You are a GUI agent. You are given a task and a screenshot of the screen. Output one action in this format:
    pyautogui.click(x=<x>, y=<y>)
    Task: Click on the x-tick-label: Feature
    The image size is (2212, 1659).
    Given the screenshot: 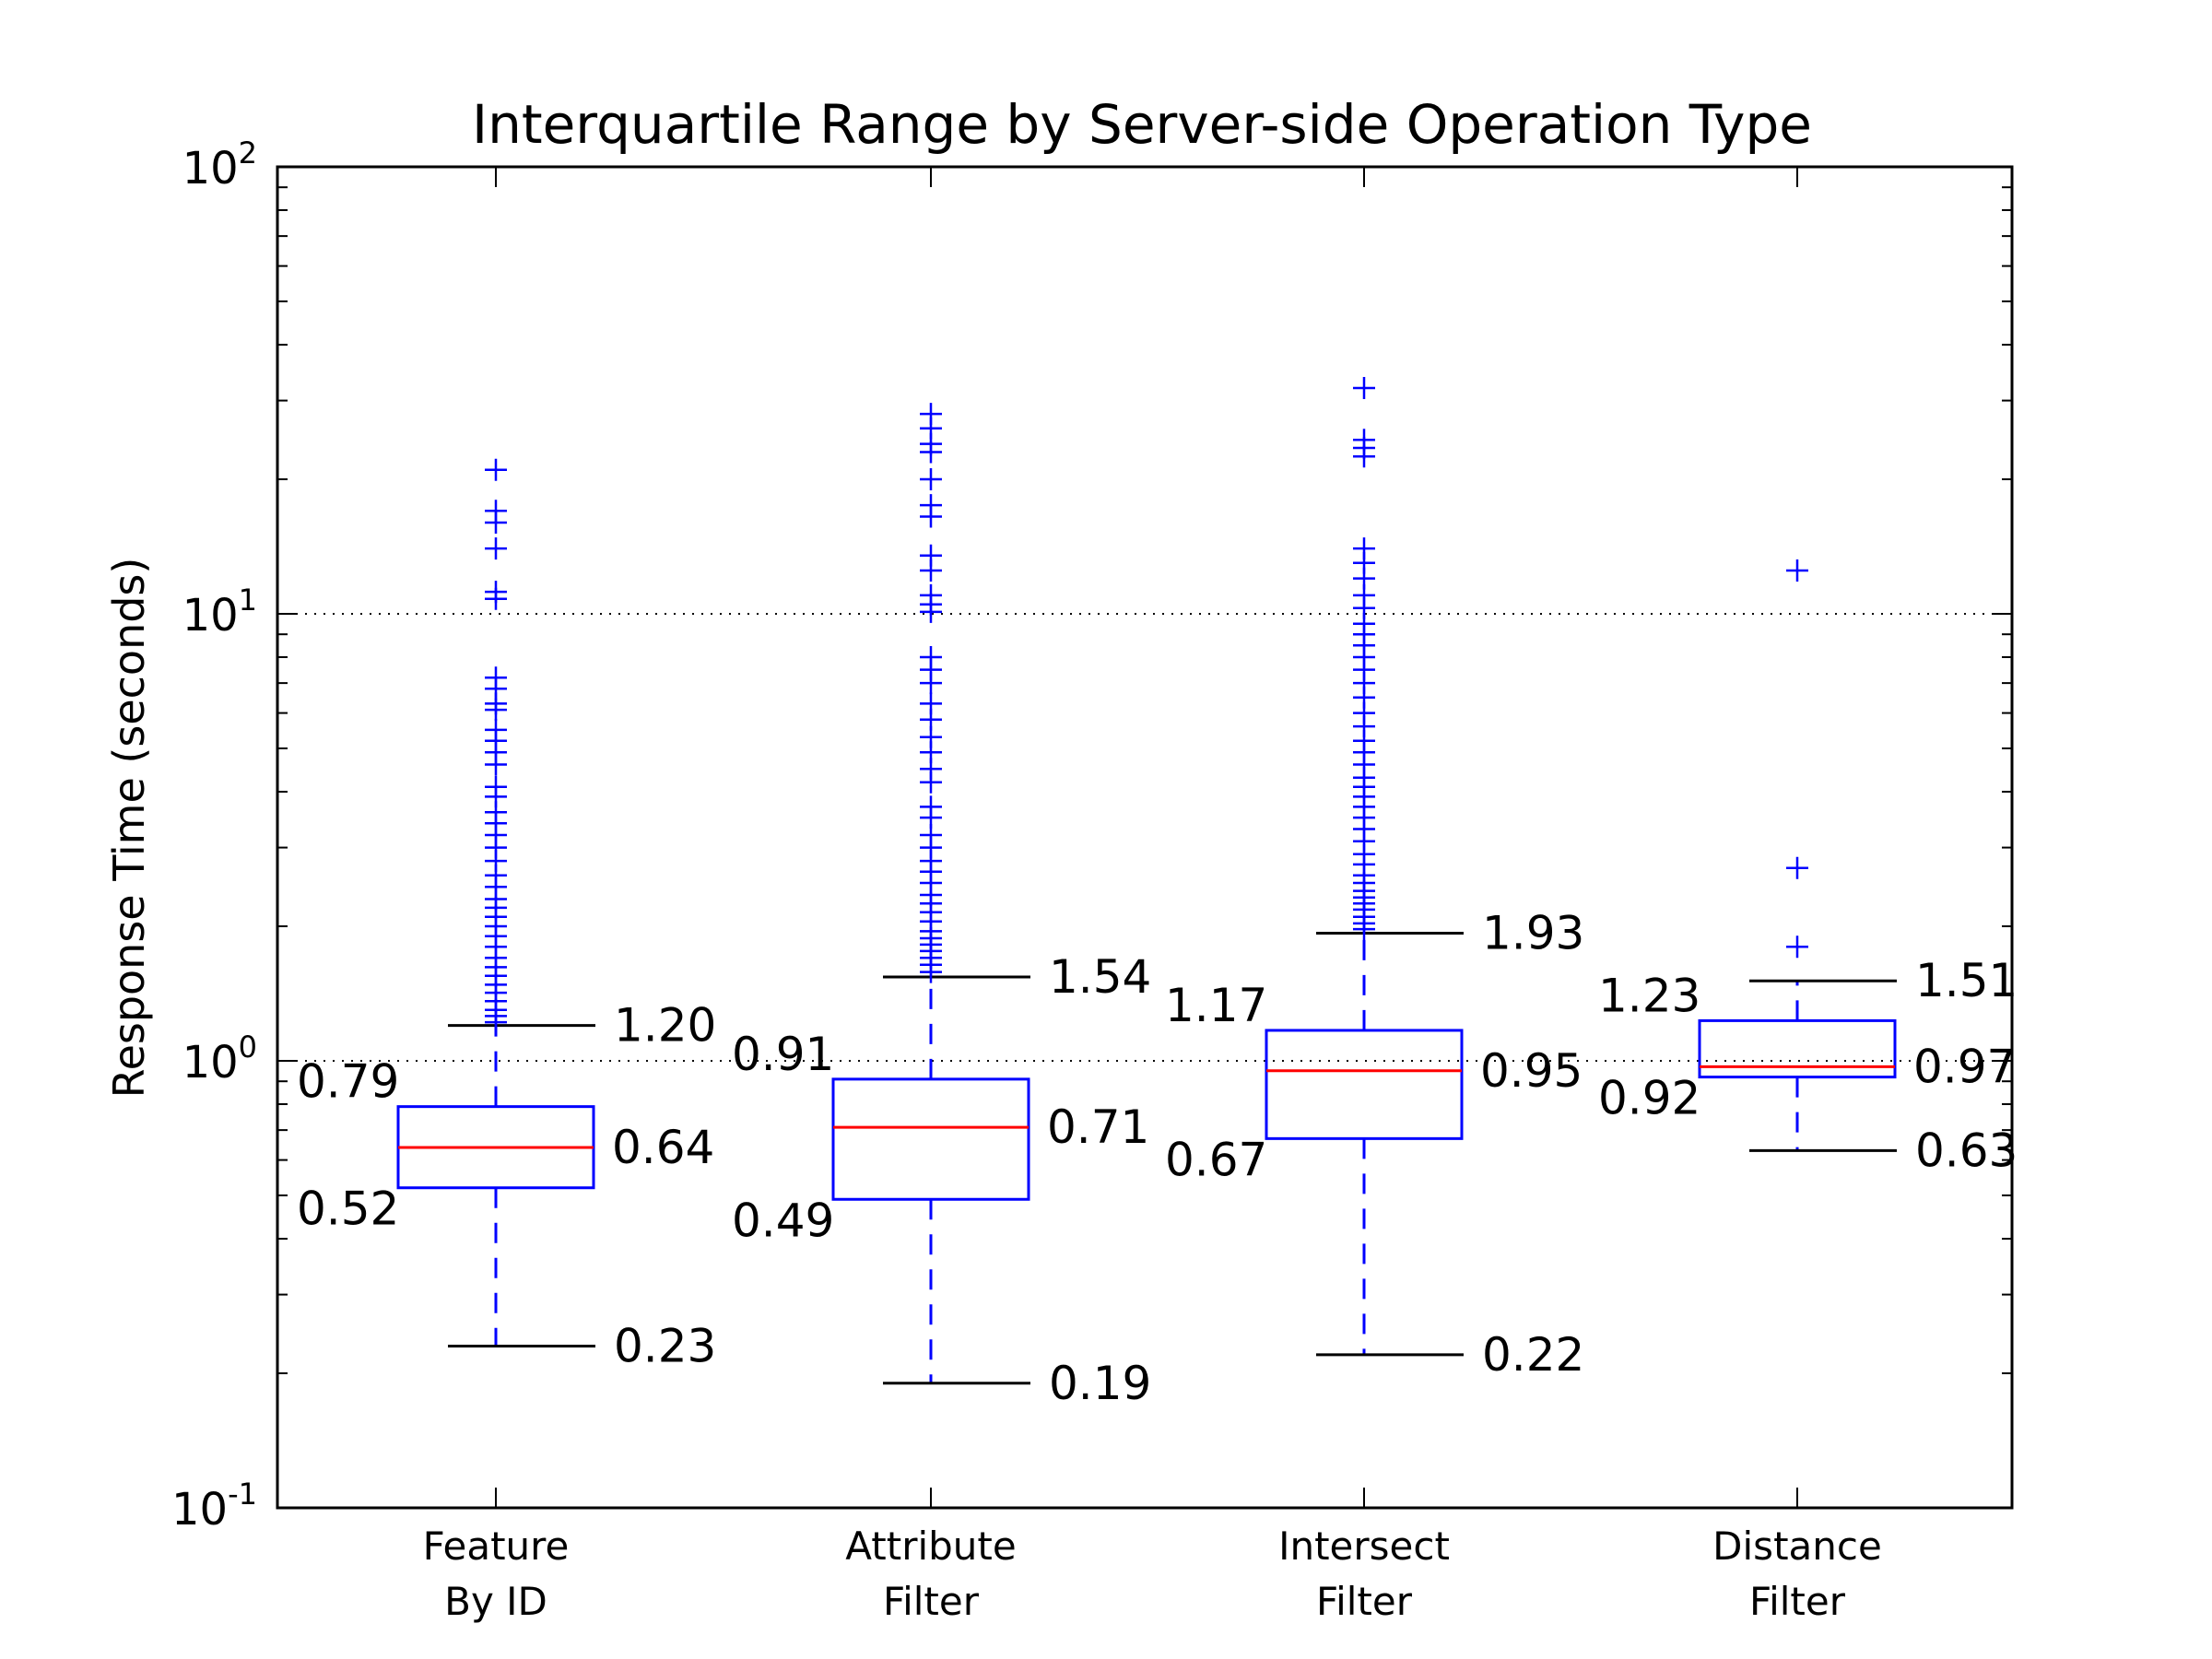 What is the action you would take?
    pyautogui.click(x=496, y=1546)
    